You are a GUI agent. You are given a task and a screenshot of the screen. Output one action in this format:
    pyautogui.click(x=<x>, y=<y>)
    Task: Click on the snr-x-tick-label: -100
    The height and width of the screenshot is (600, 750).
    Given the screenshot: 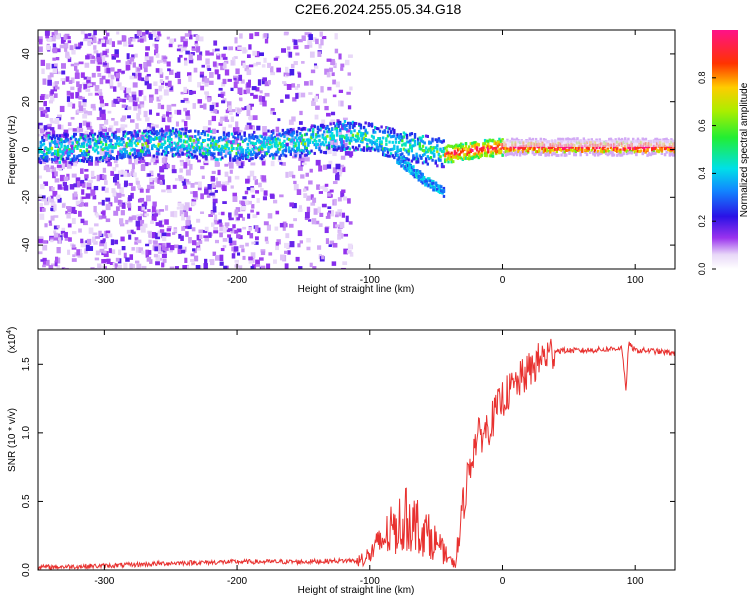 What is the action you would take?
    pyautogui.click(x=370, y=581)
    